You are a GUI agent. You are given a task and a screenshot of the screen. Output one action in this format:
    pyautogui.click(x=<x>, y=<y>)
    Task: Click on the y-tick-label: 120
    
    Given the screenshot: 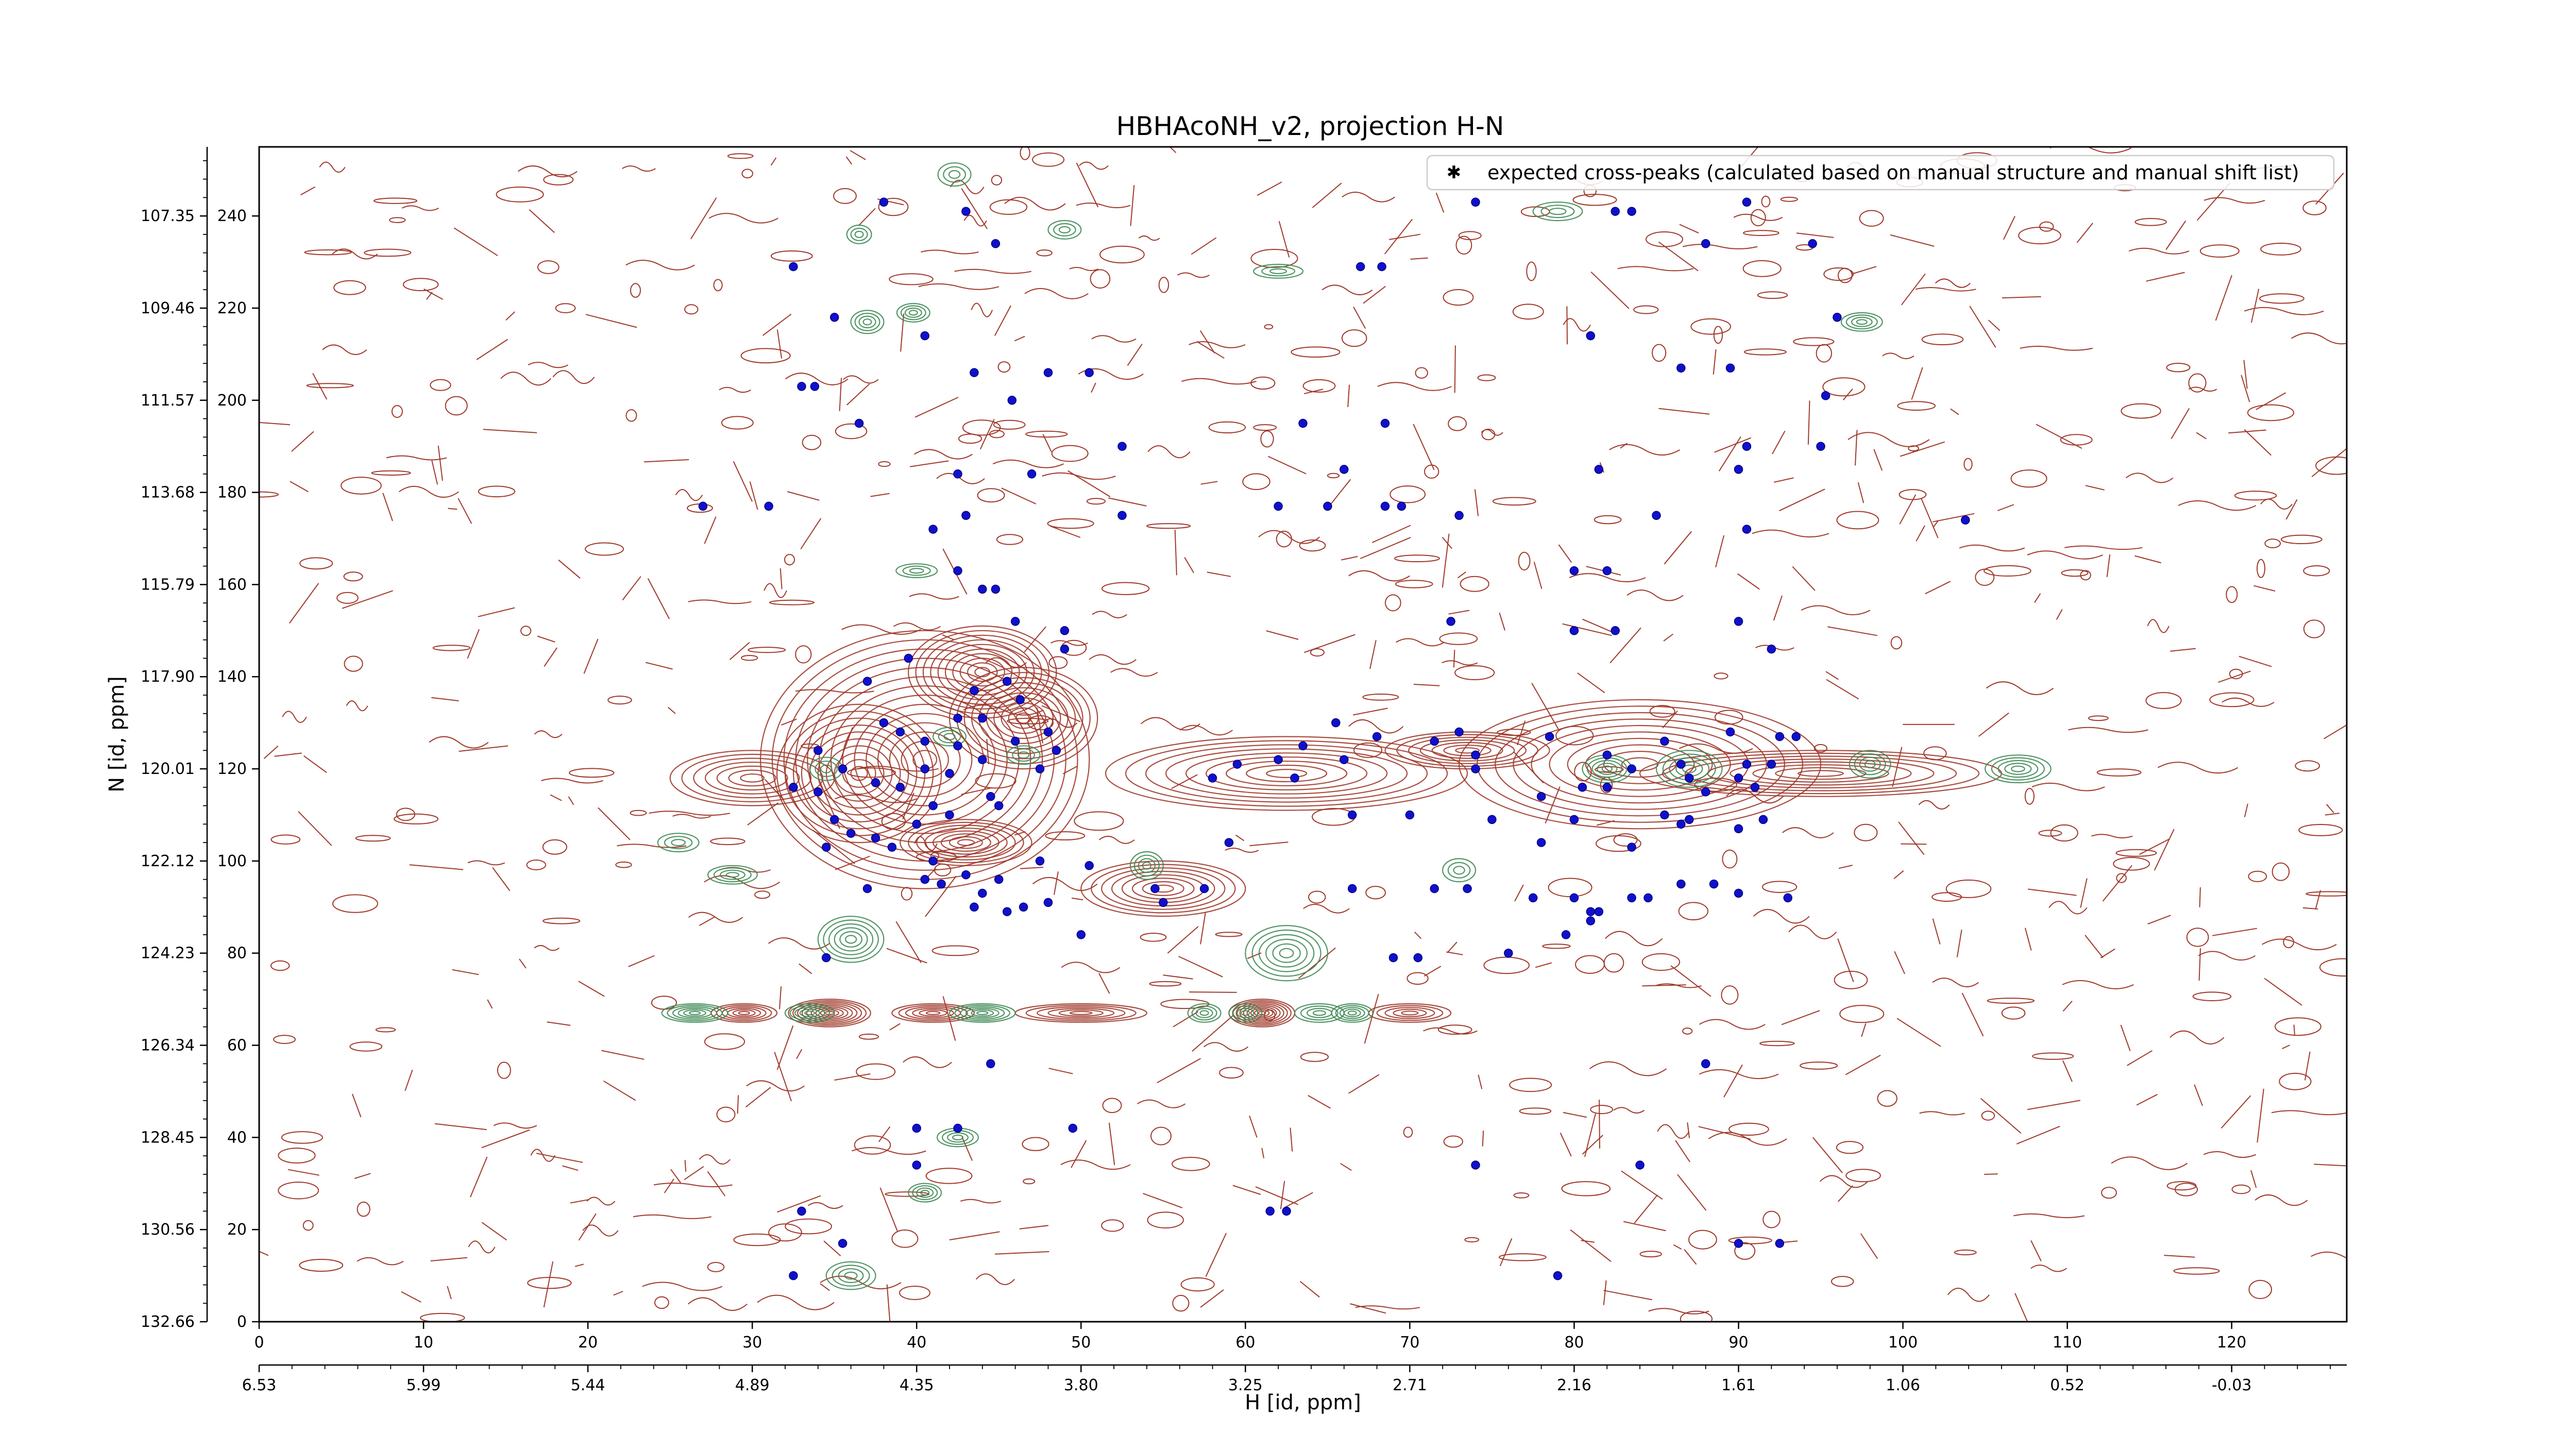 What is the action you would take?
    pyautogui.click(x=232, y=769)
    